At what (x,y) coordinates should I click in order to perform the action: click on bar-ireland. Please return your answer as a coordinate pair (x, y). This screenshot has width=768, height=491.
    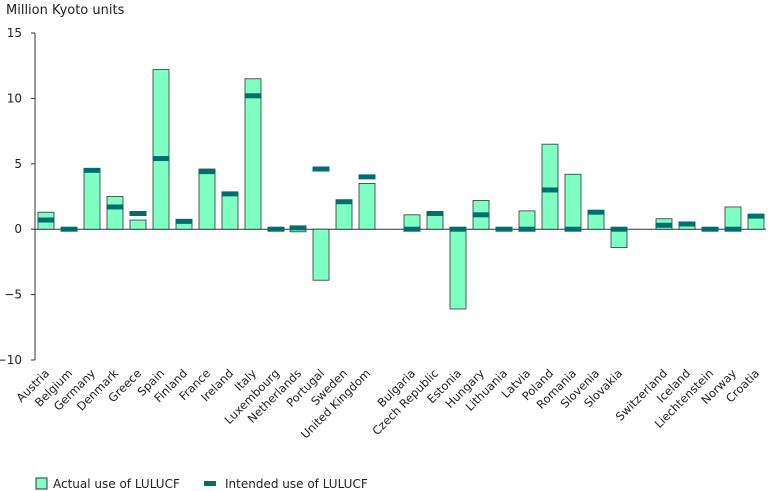
    Looking at the image, I should click on (230, 211).